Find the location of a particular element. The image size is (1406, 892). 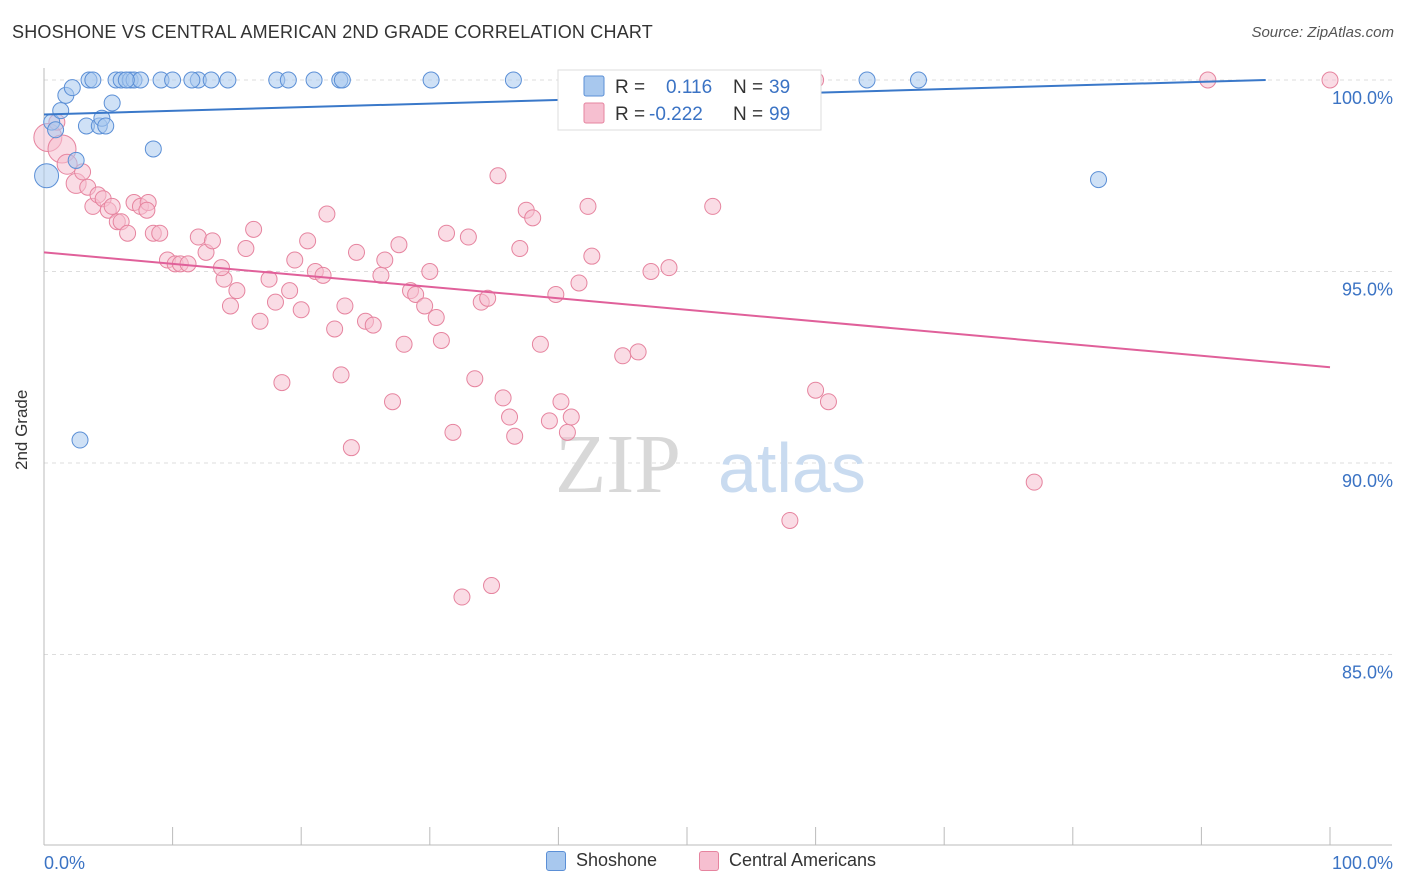

legend-swatch-central-americans is located at coordinates (594, 113).